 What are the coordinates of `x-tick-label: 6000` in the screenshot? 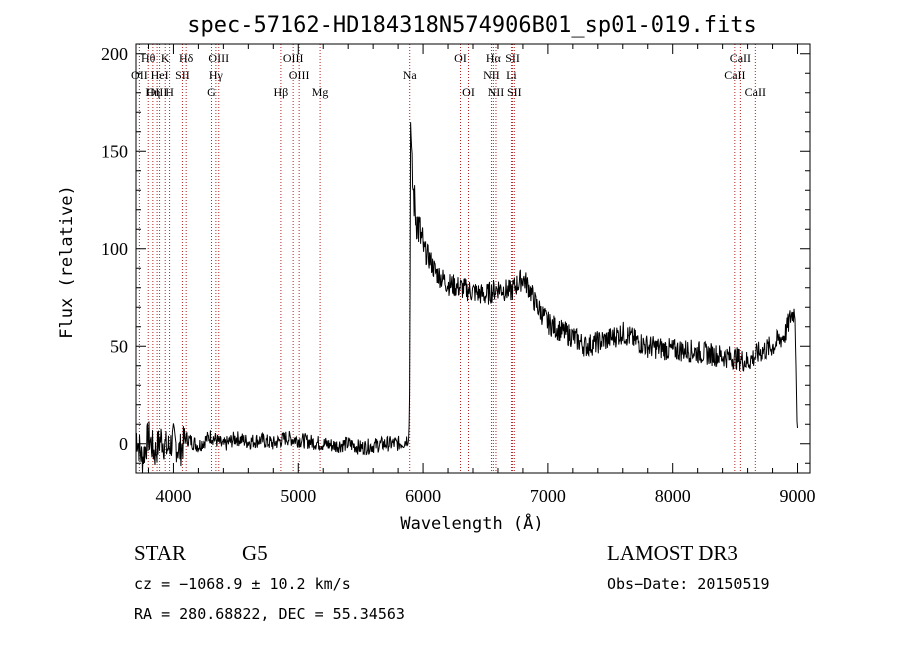 It's located at (423, 496).